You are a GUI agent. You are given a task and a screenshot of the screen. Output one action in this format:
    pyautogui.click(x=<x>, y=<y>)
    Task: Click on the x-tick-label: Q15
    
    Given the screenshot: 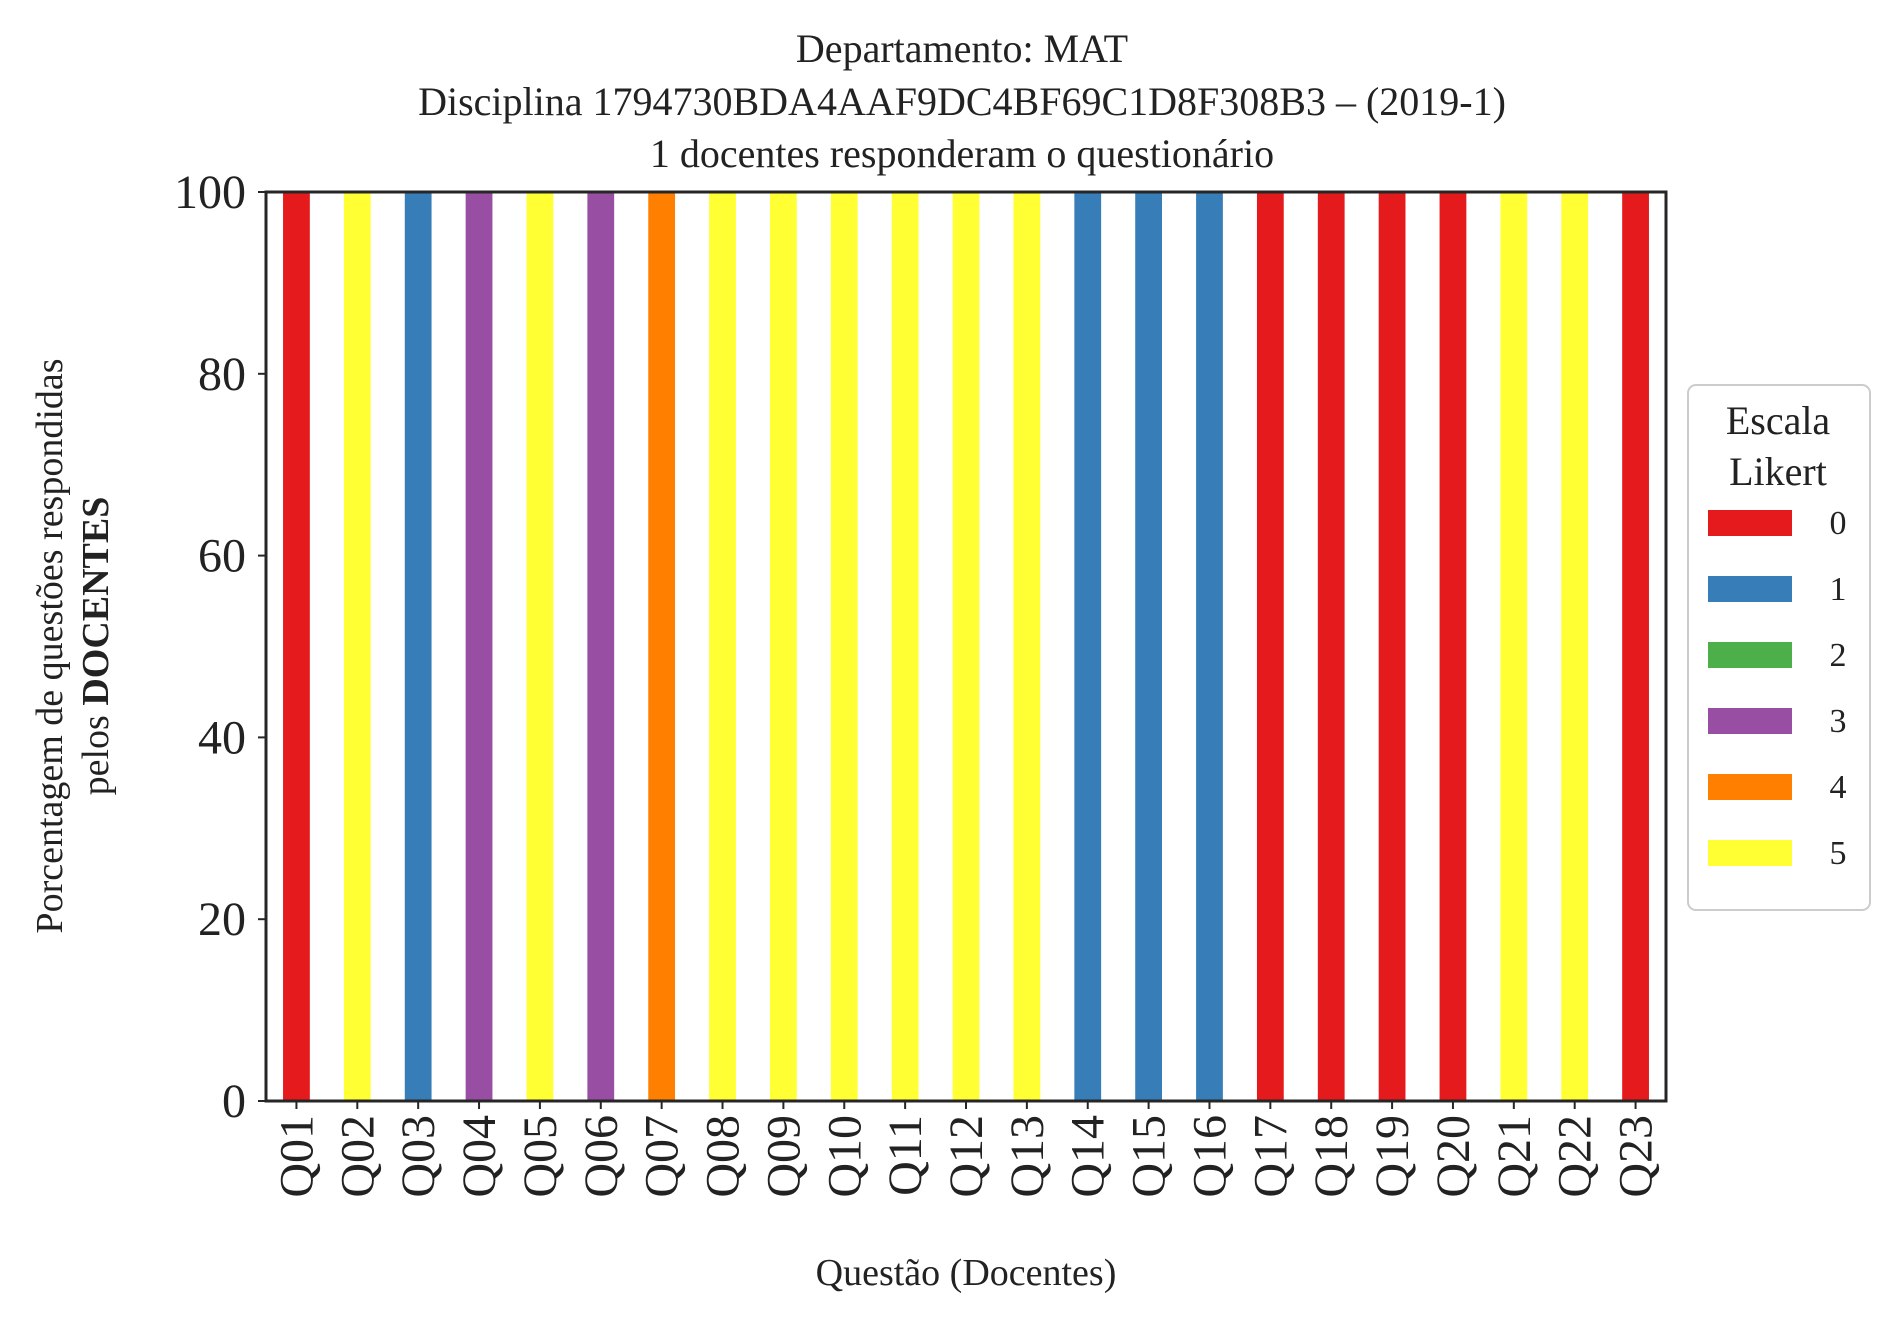 What is the action you would take?
    pyautogui.click(x=1149, y=1156)
    